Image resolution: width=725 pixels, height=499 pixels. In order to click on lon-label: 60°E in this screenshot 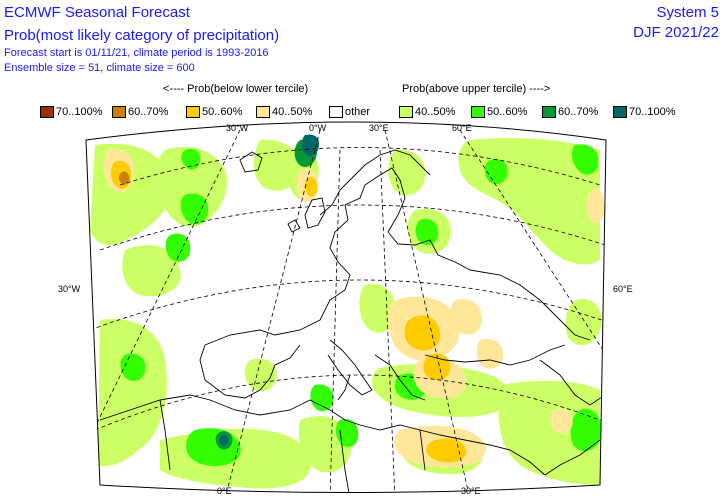, I will do `click(462, 128)`.